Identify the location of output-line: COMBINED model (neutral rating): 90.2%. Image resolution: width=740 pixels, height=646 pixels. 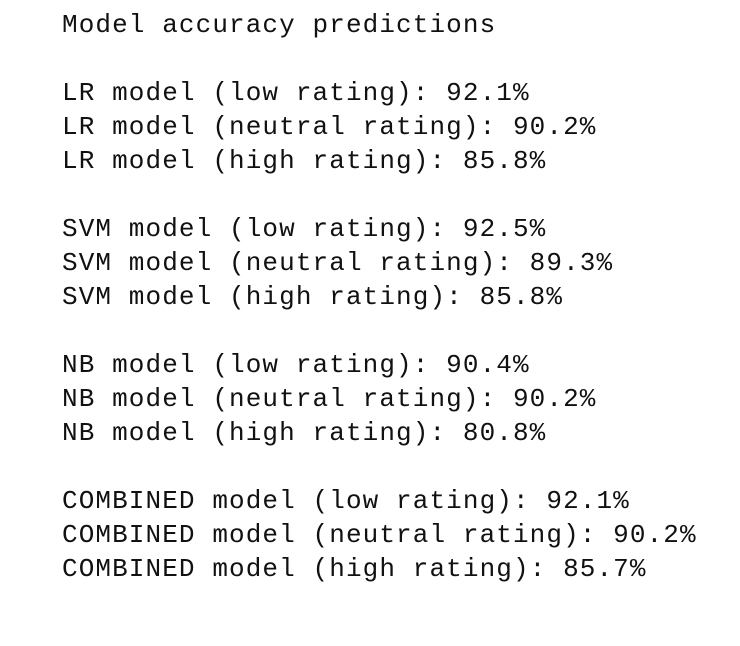
(379, 535).